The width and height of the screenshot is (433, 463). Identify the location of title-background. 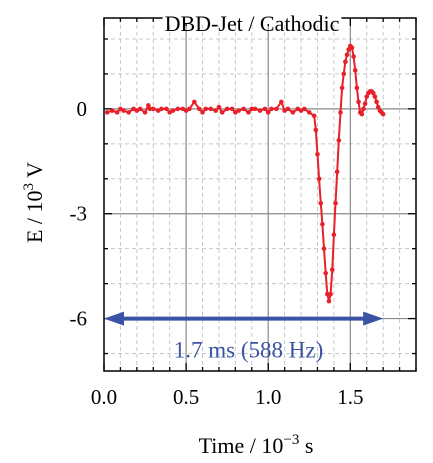
(252, 18).